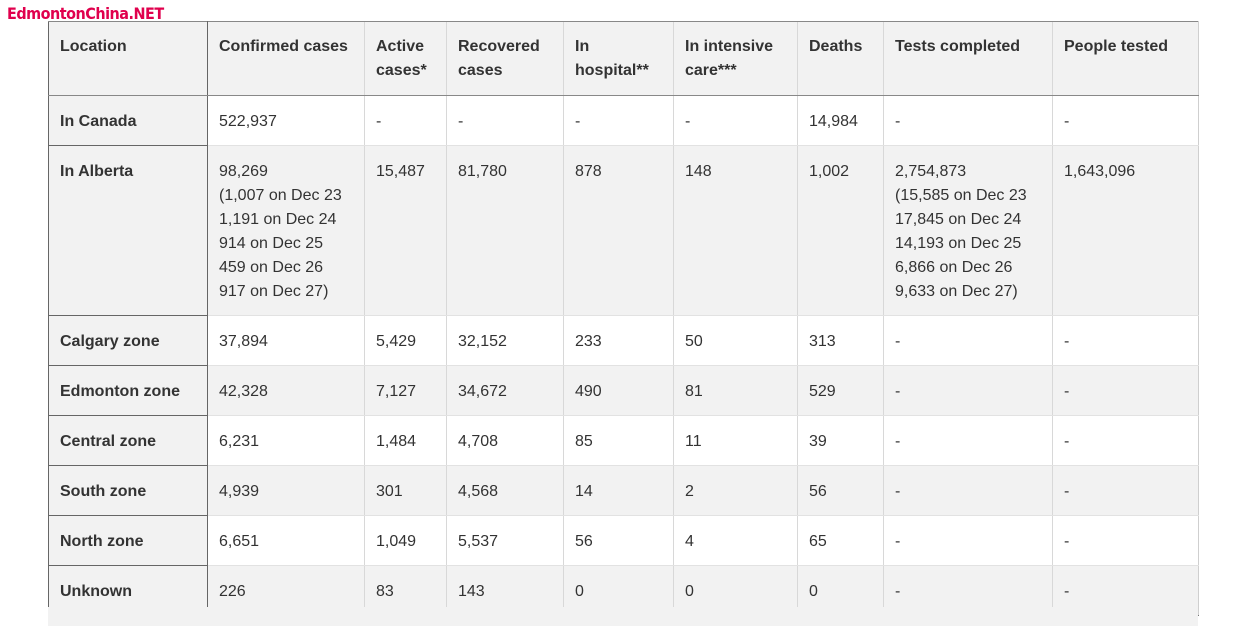  Describe the element at coordinates (735, 58) in the screenshot. I see `header-in-intensive-care: In intensive care***` at that location.